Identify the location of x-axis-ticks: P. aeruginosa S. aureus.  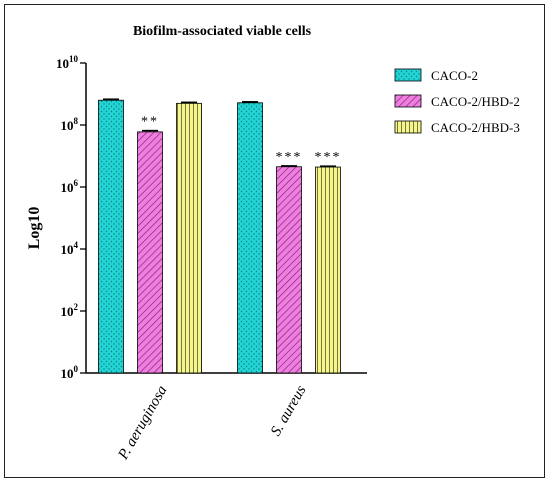
(212, 423).